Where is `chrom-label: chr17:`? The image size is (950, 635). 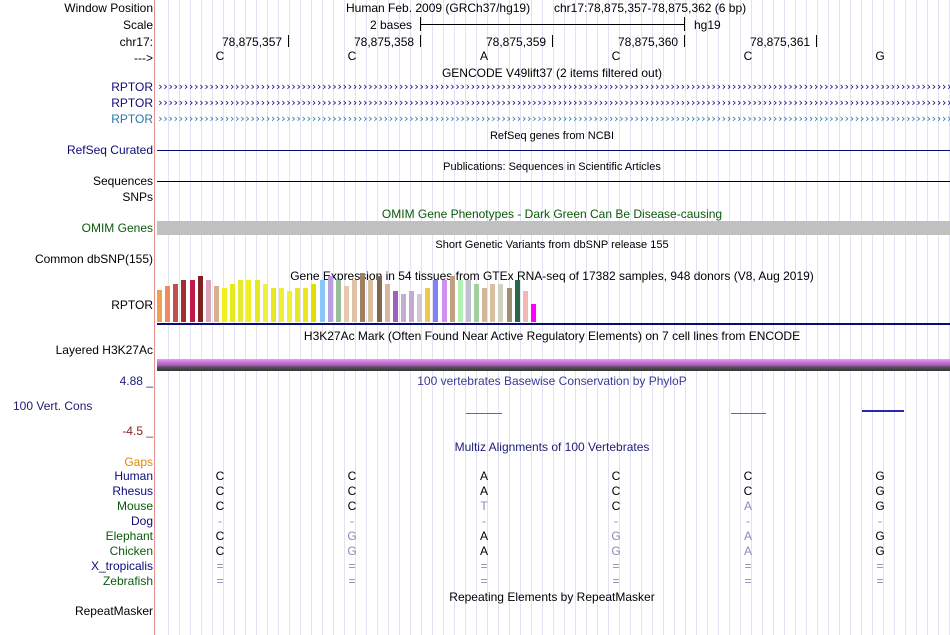 chrom-label: chr17: is located at coordinates (136, 42).